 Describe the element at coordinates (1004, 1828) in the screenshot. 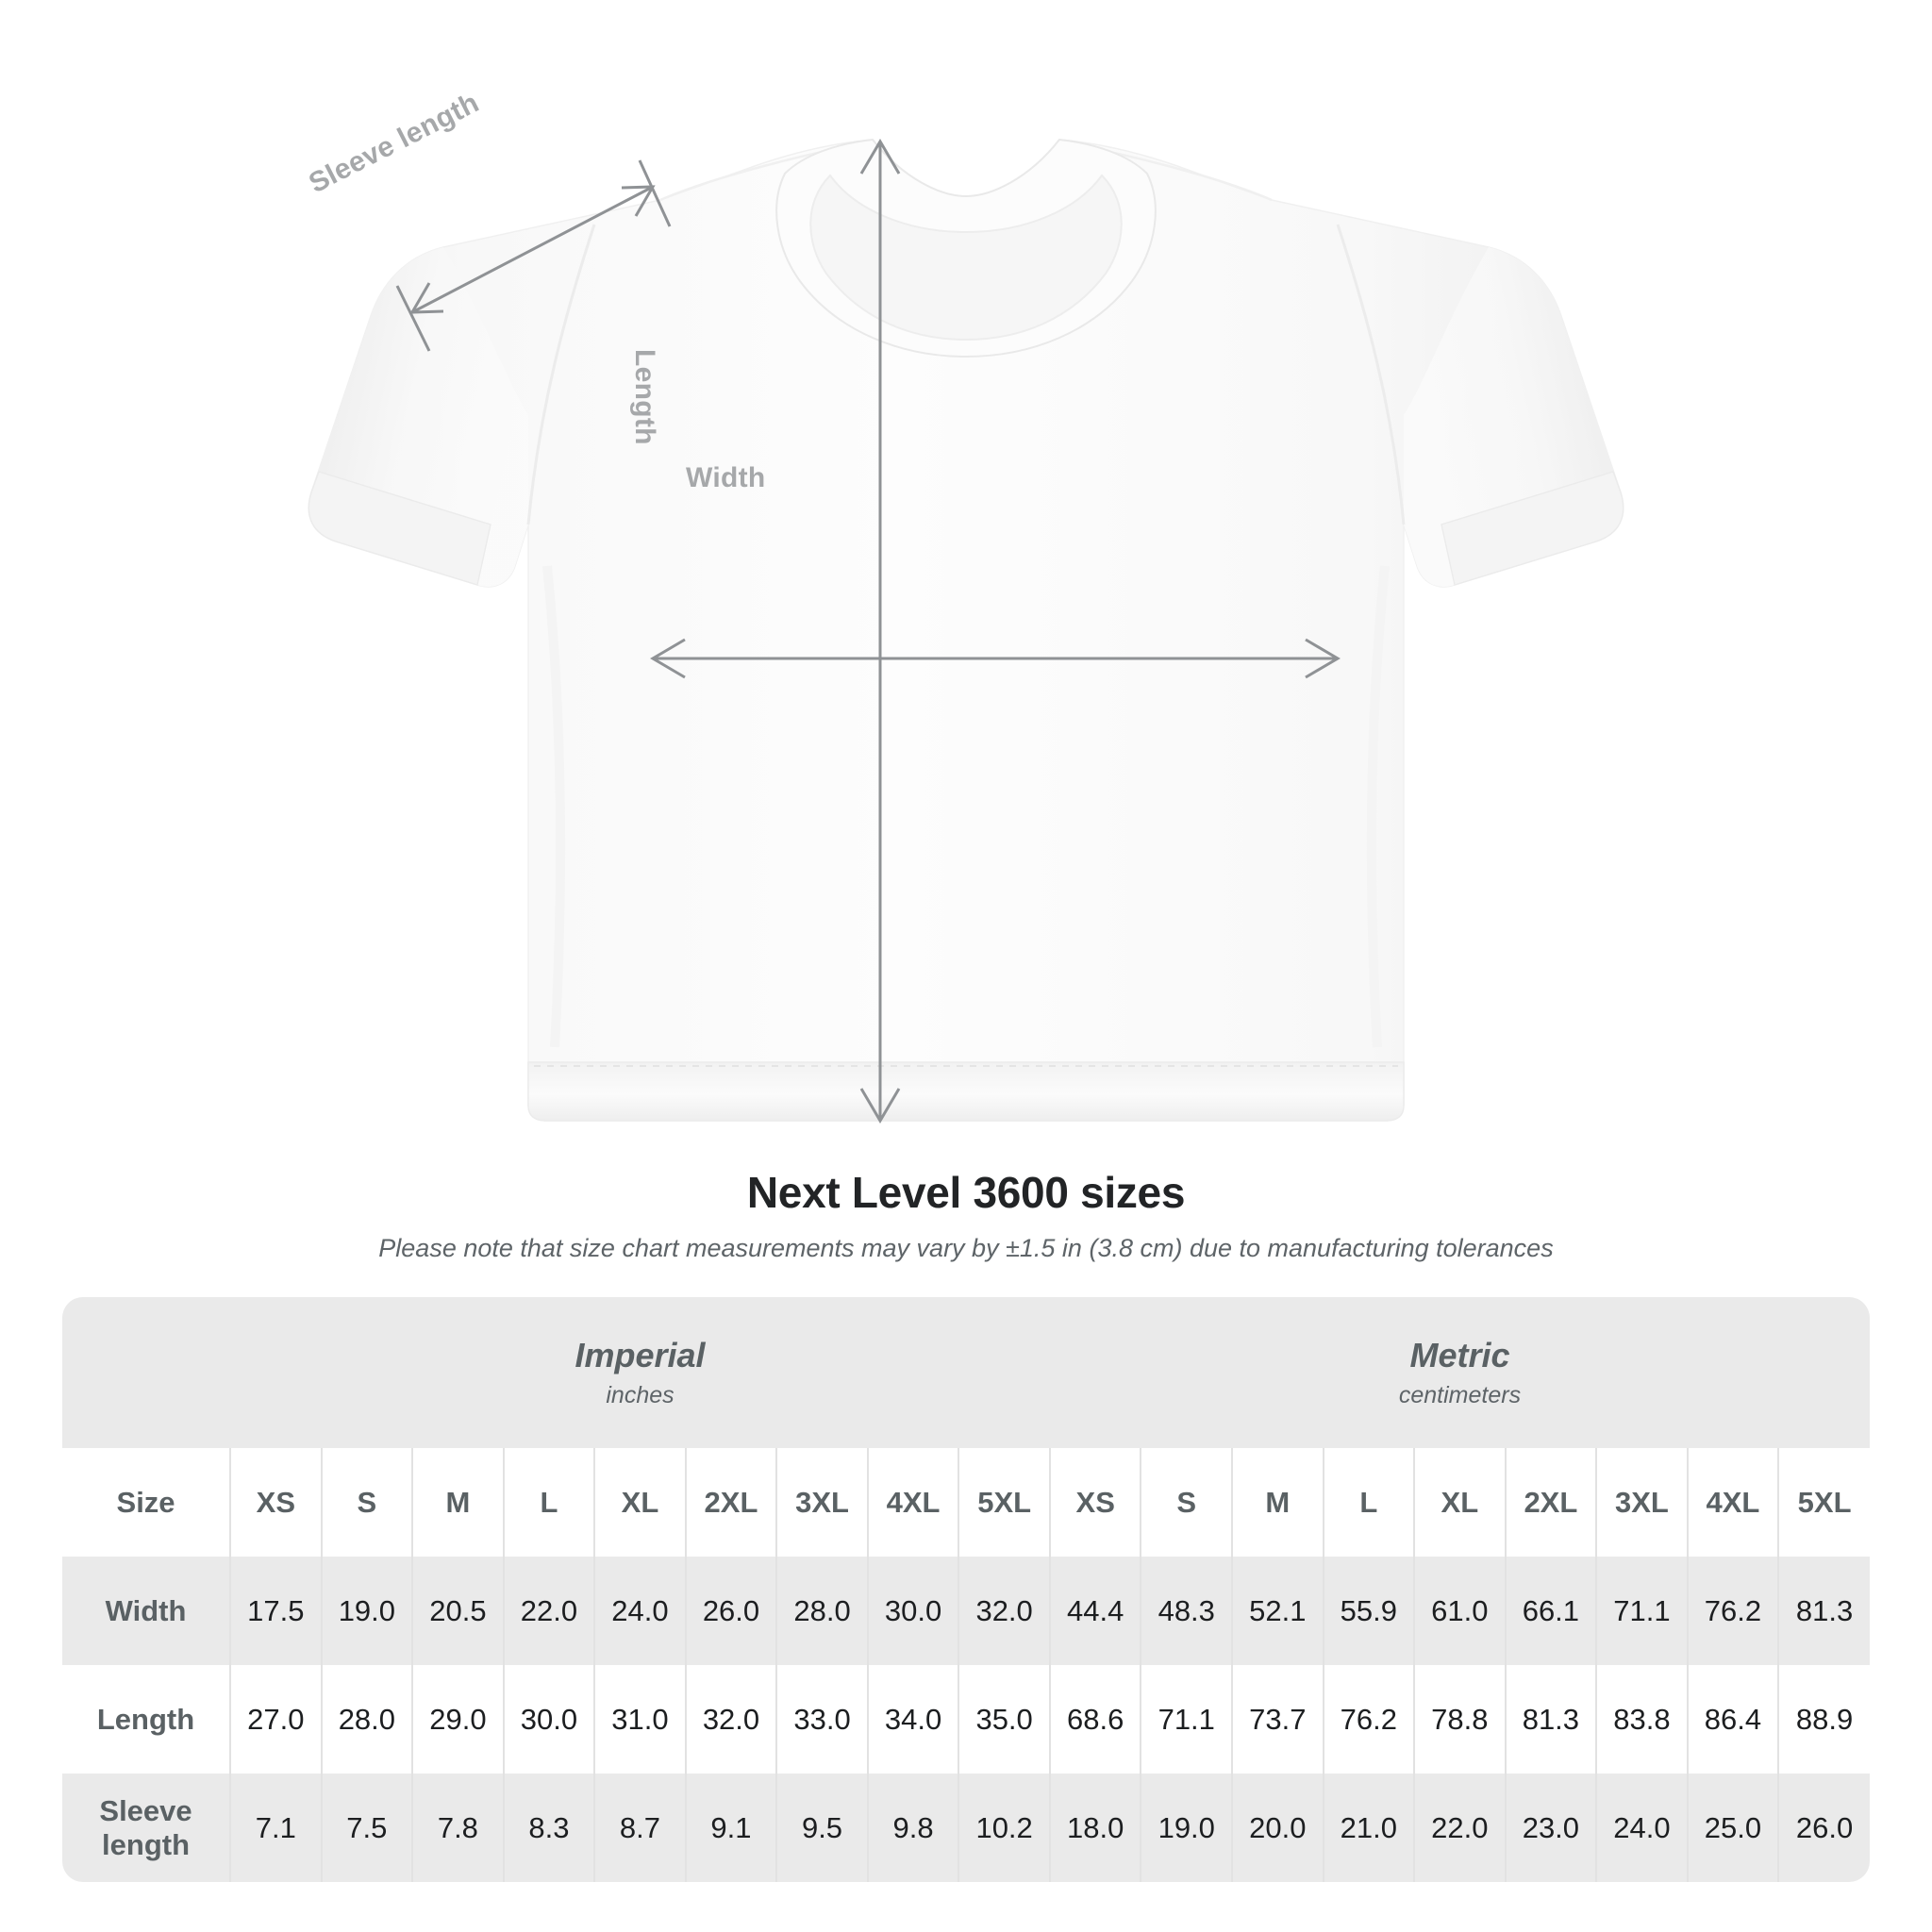

I see `cell-sleeve-length-imperial-5xl: 10.2` at that location.